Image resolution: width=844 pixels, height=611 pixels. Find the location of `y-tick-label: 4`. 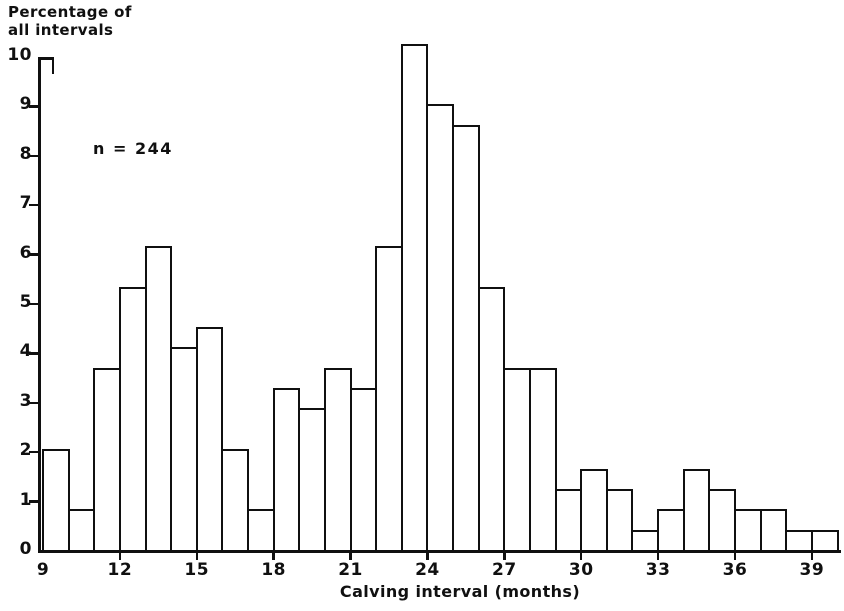

y-tick-label: 4 is located at coordinates (25, 351).